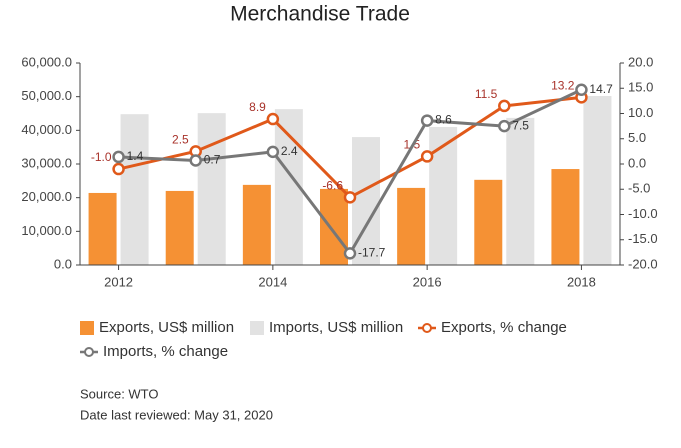 The image size is (681, 448). Describe the element at coordinates (504, 327) in the screenshot. I see `legend-label: Exports, % change` at that location.